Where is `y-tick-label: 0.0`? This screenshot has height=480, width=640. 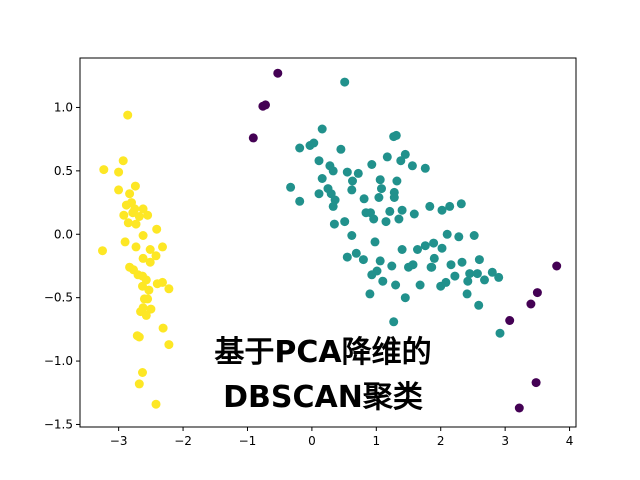
y-tick-label: 0.0 is located at coordinates (63, 234).